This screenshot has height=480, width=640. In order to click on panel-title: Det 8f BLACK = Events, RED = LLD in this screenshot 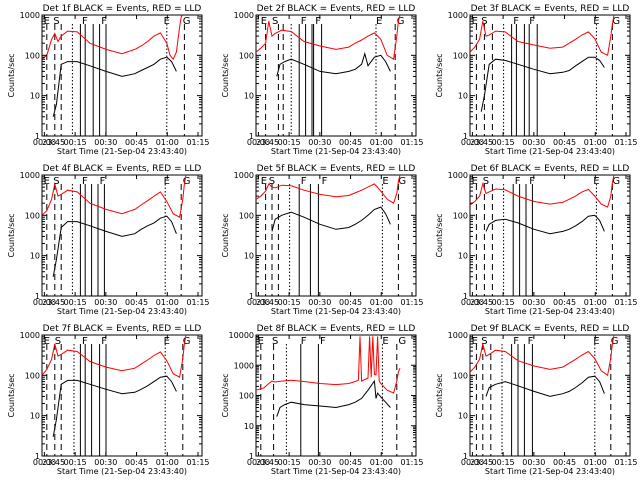, I will do `click(336, 329)`.